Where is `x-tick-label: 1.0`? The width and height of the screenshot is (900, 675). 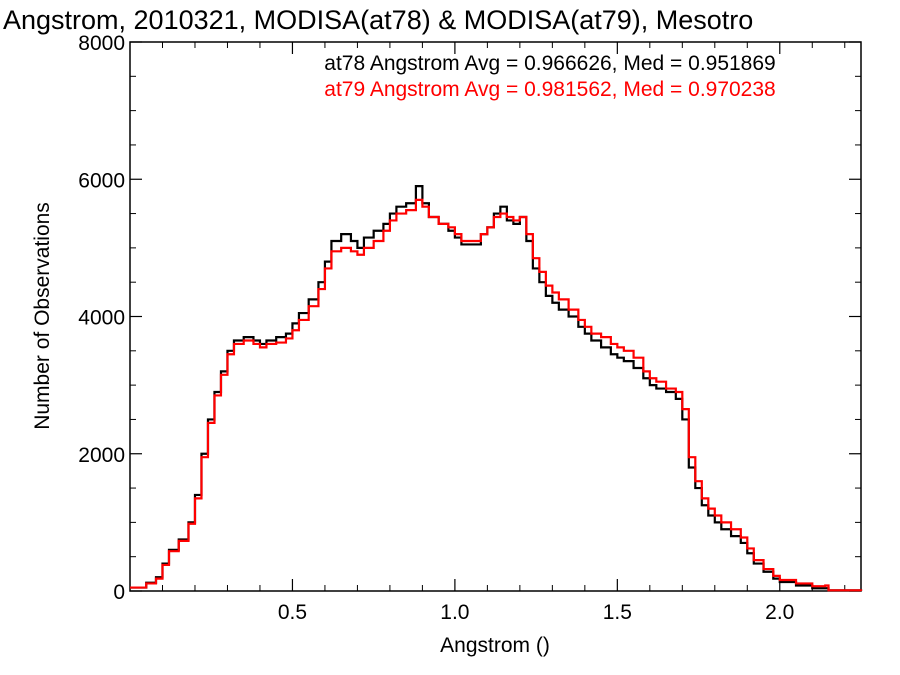 x-tick-label: 1.0 is located at coordinates (454, 612).